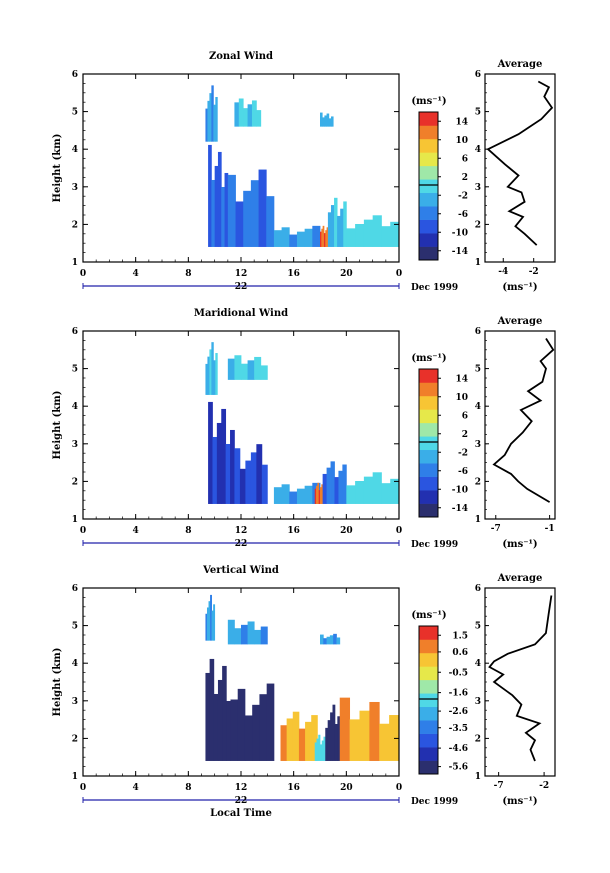  Describe the element at coordinates (428, 700) in the screenshot. I see `colorbar-frame` at that location.